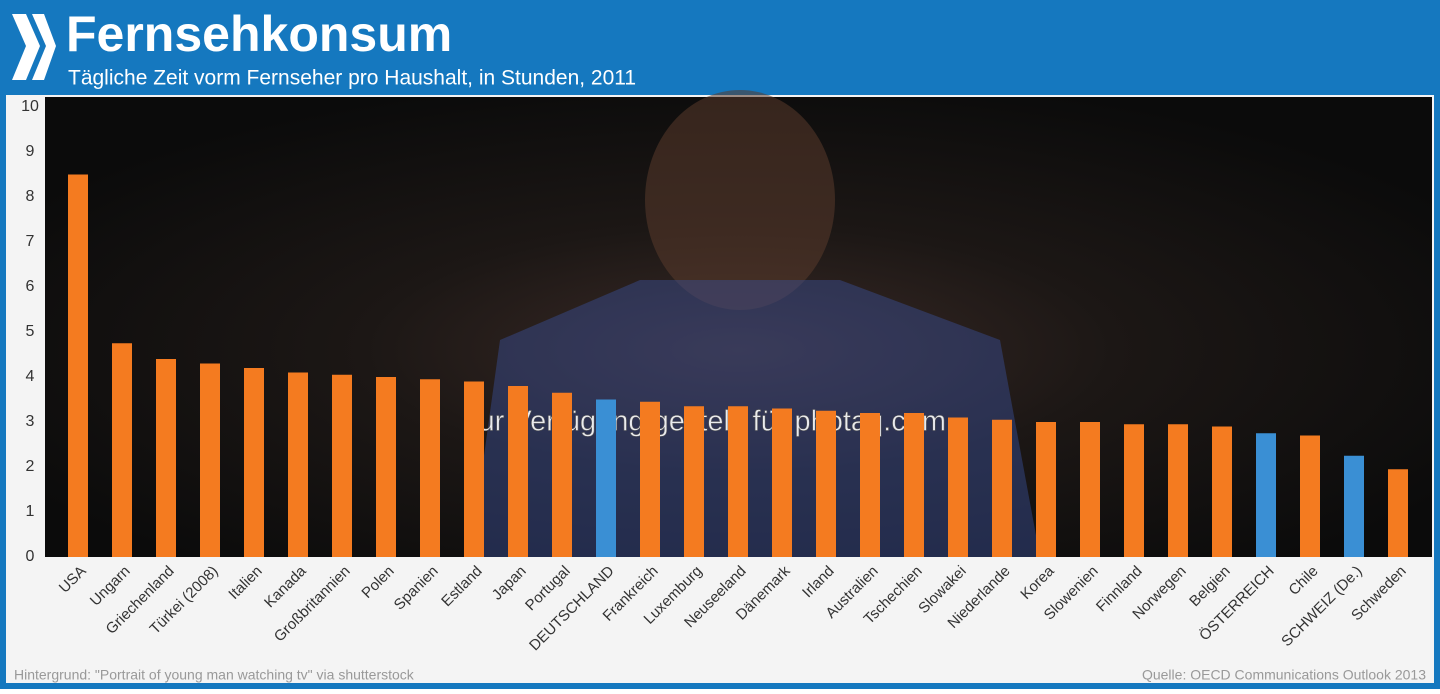 This screenshot has height=694, width=1440. What do you see at coordinates (30, 421) in the screenshot?
I see `y-tick-label: 3` at bounding box center [30, 421].